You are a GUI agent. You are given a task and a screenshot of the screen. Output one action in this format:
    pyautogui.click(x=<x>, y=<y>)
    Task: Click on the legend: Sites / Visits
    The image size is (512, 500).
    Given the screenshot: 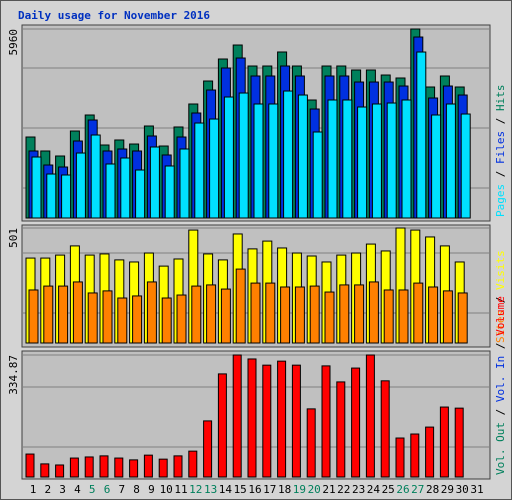 What is the action you would take?
    pyautogui.click(x=500, y=296)
    